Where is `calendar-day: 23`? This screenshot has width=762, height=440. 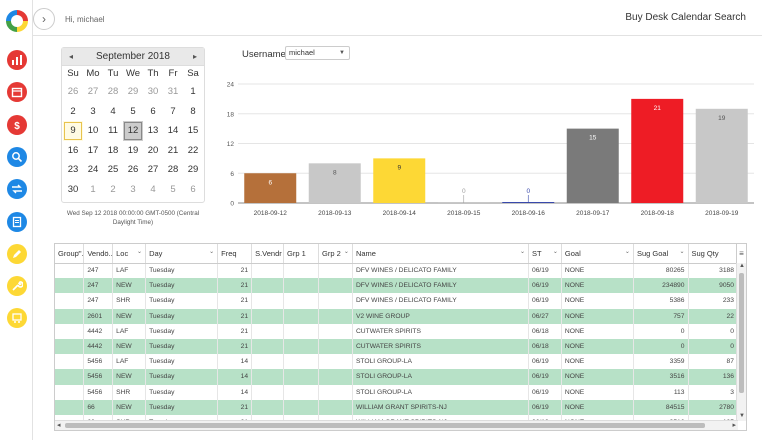 calendar-day: 23 is located at coordinates (73, 169).